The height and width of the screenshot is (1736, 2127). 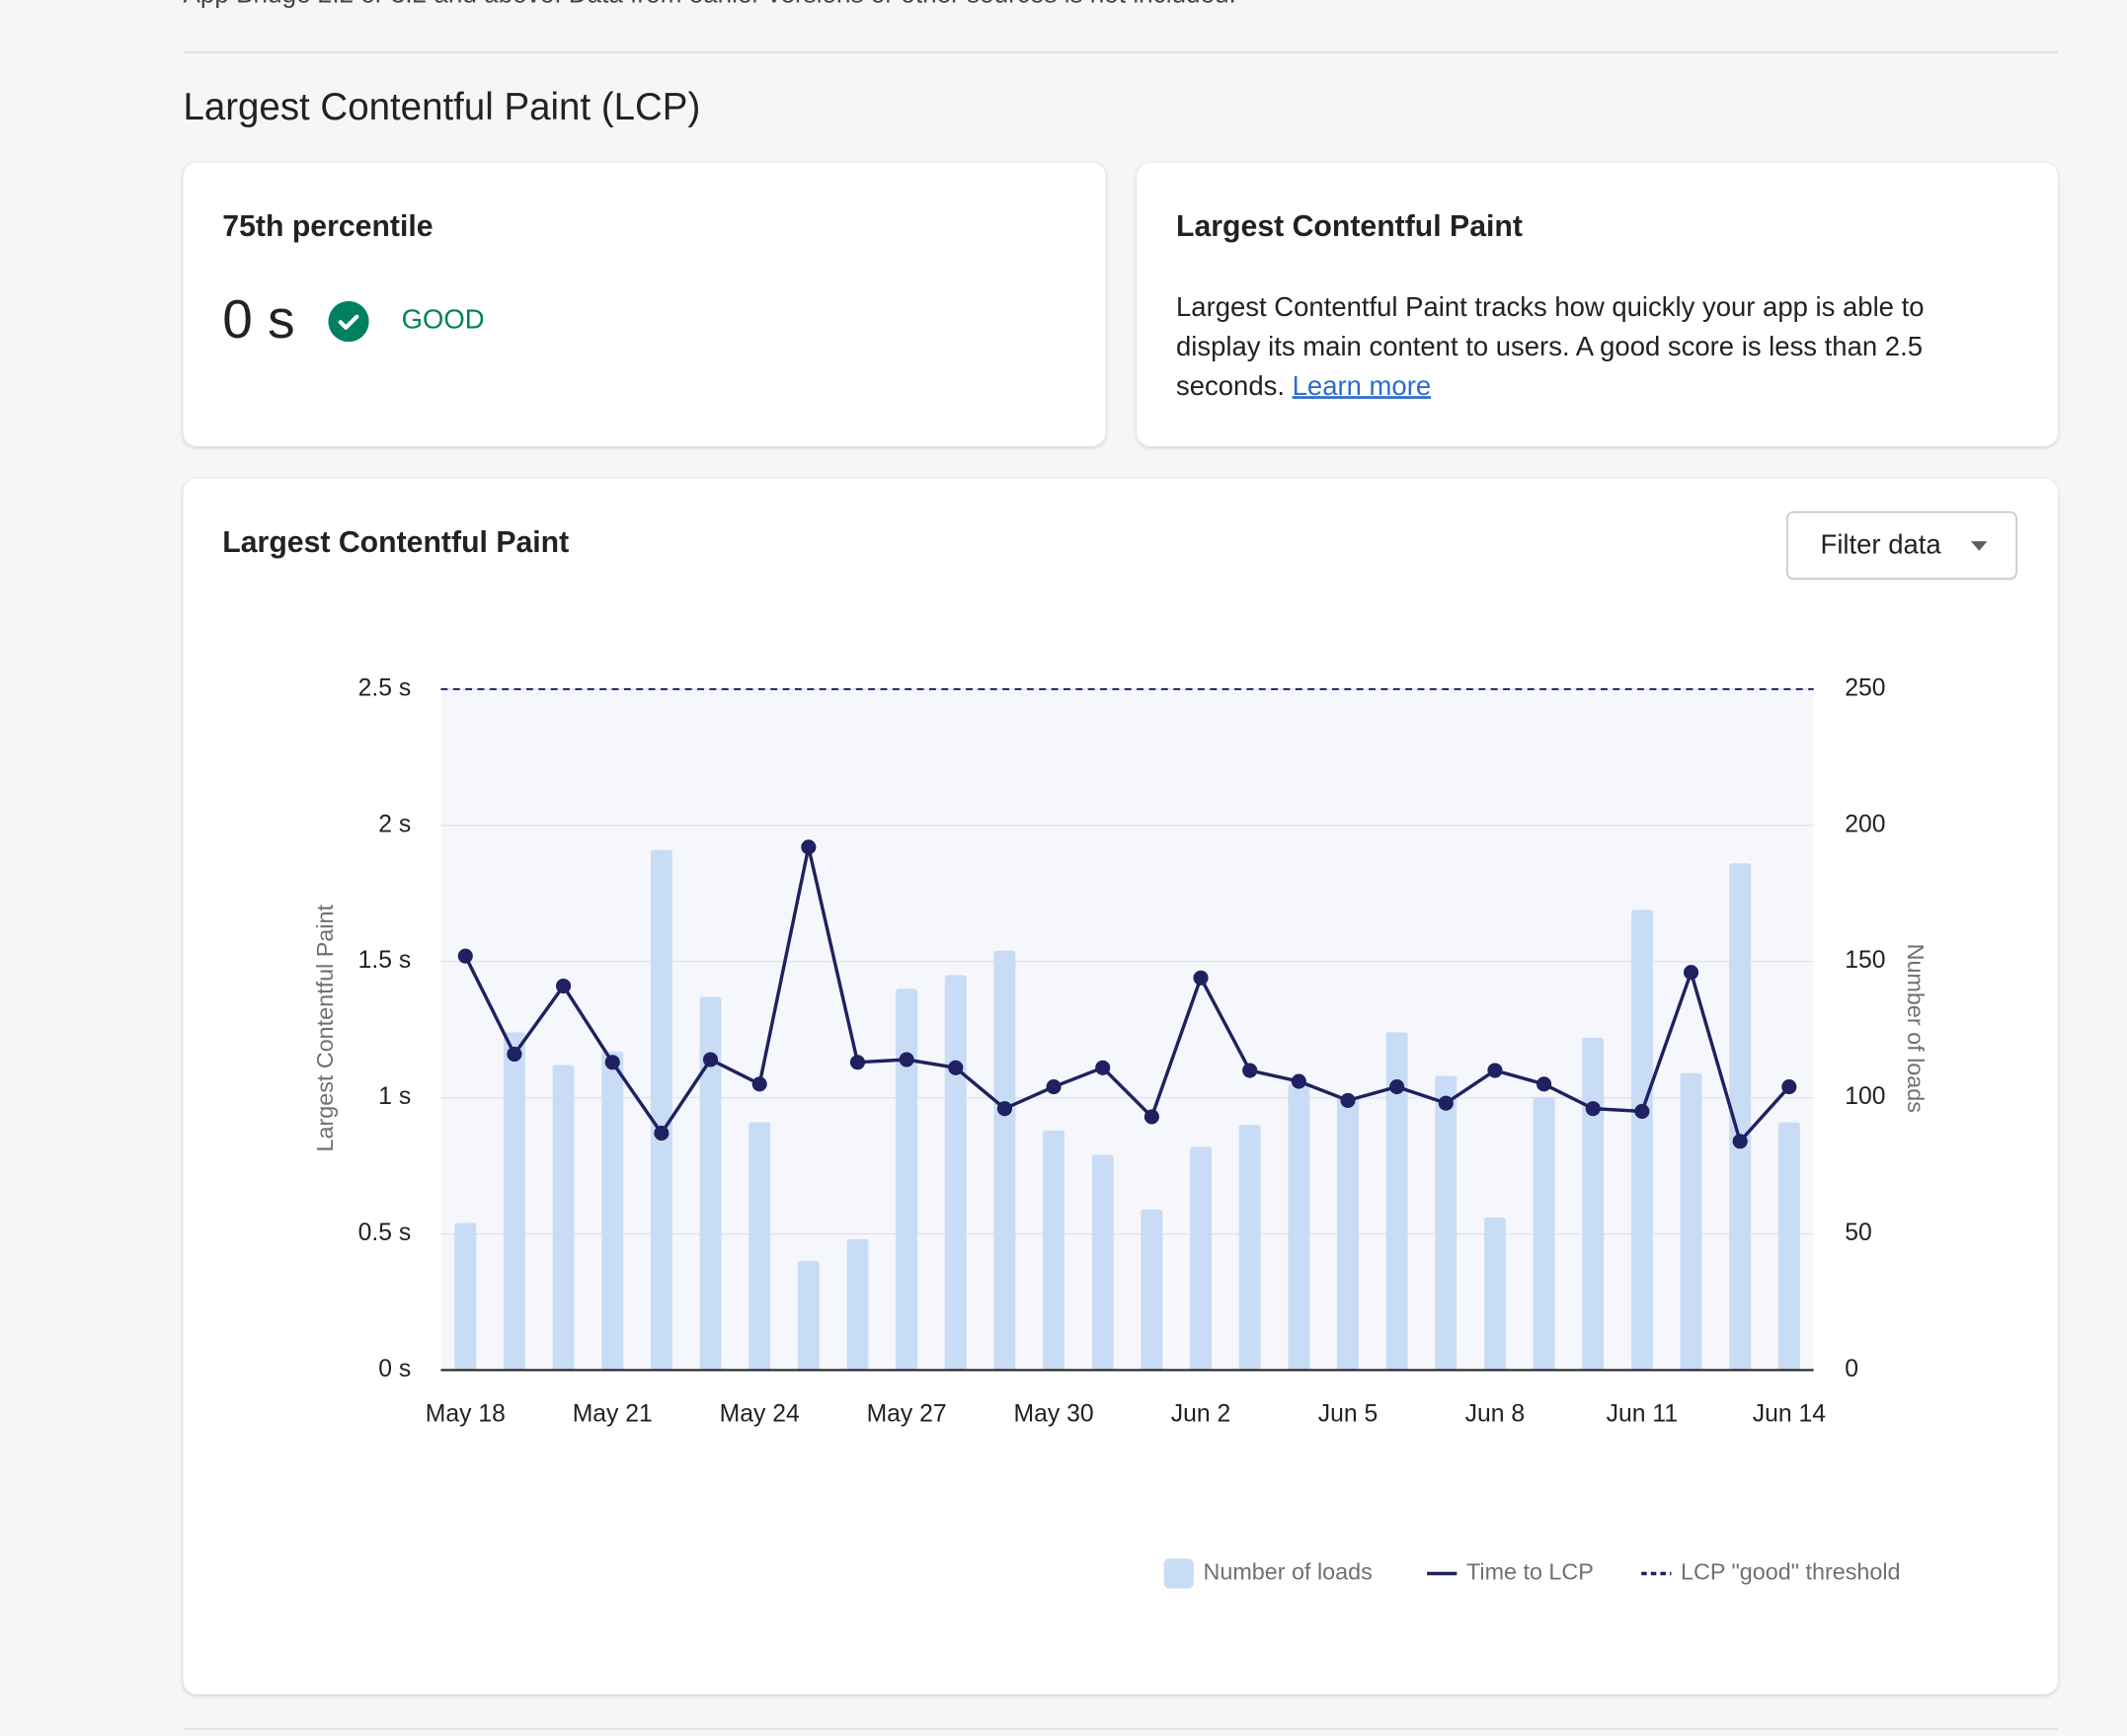 I want to click on filter-button-label: Filter data, so click(x=1880, y=545).